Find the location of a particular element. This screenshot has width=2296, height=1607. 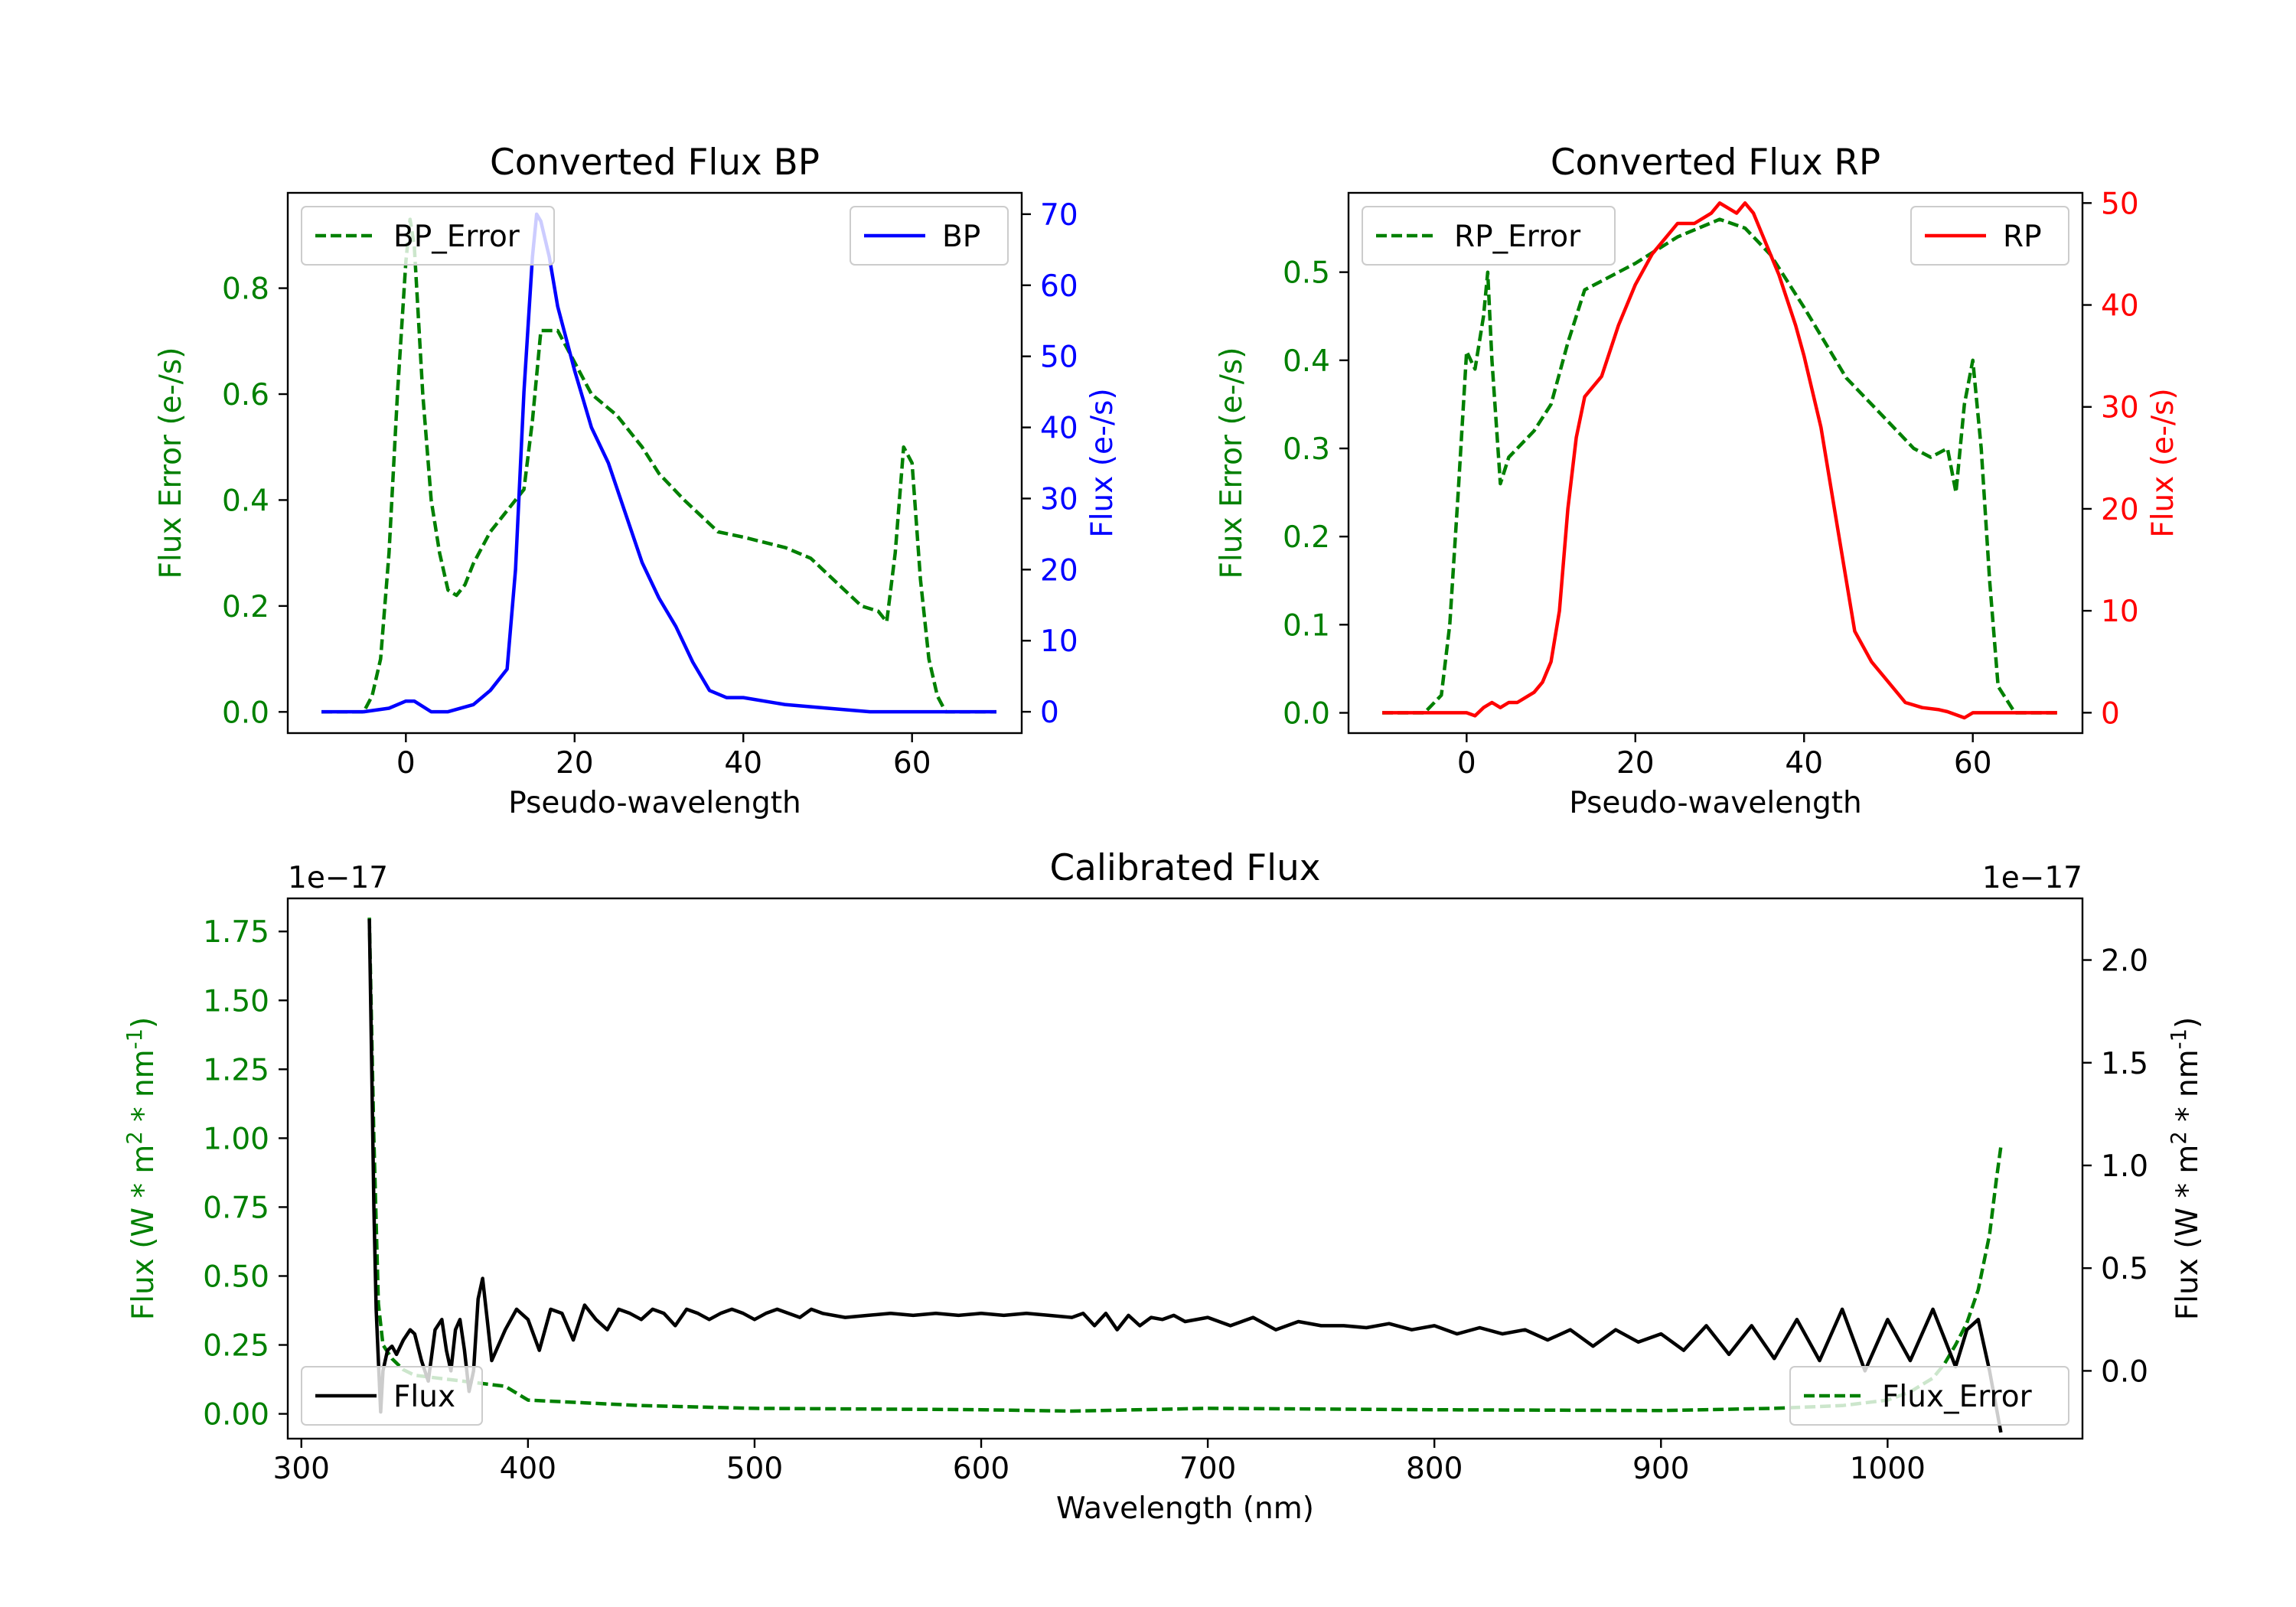

bp-ytick-left-label: 0.6 is located at coordinates (245, 395).